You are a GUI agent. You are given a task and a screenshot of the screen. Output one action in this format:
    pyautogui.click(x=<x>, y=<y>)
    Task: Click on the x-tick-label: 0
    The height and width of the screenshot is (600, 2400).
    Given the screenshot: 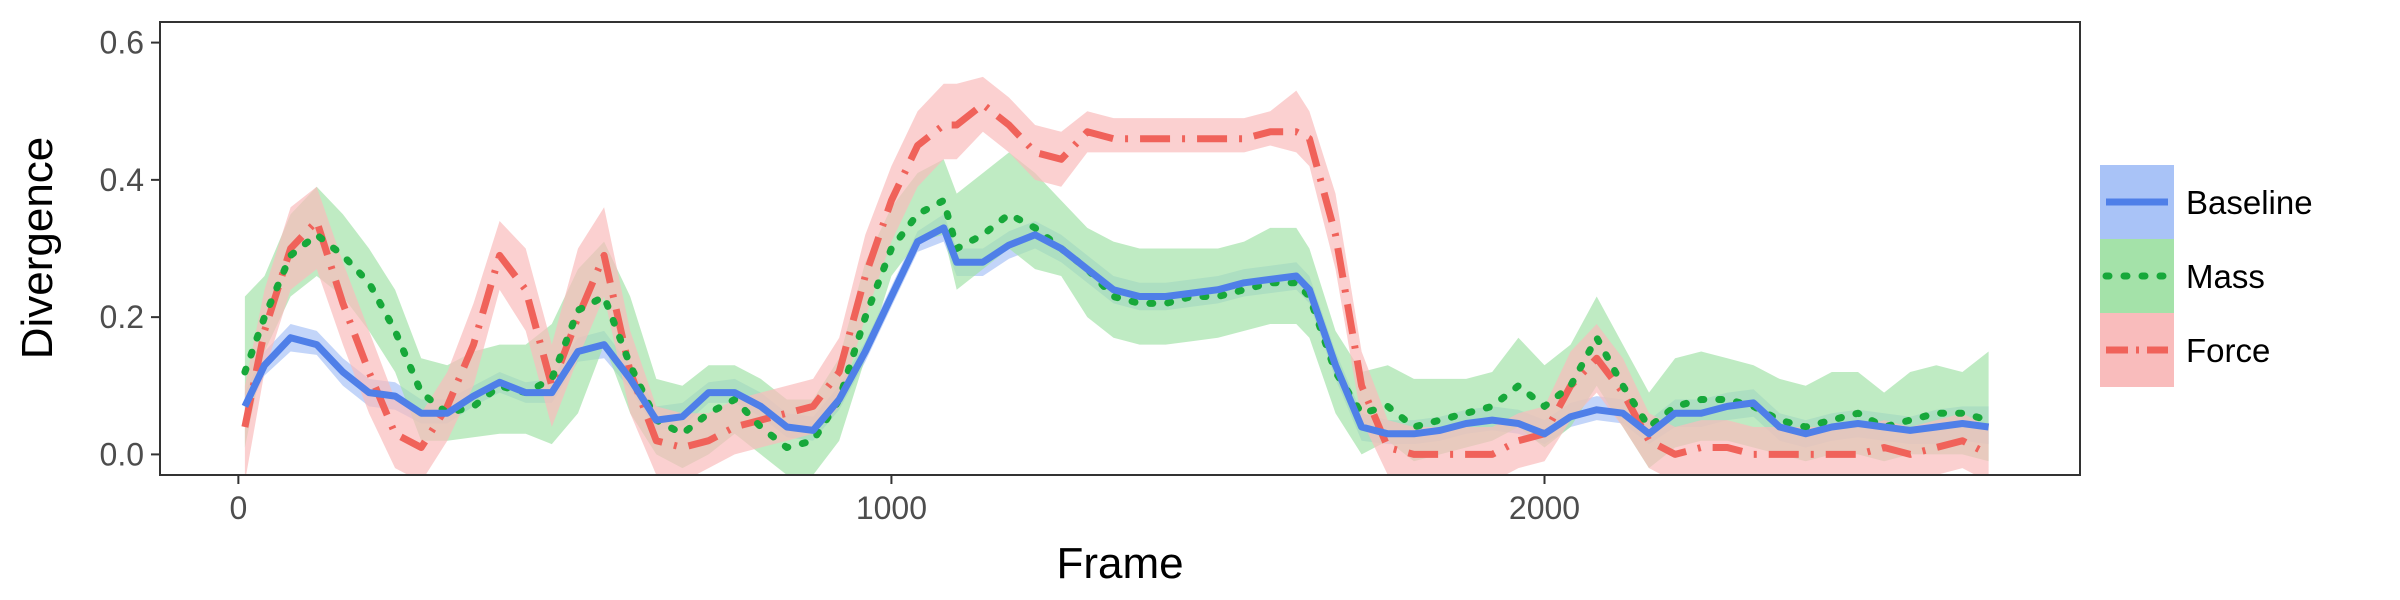 What is the action you would take?
    pyautogui.click(x=238, y=508)
    